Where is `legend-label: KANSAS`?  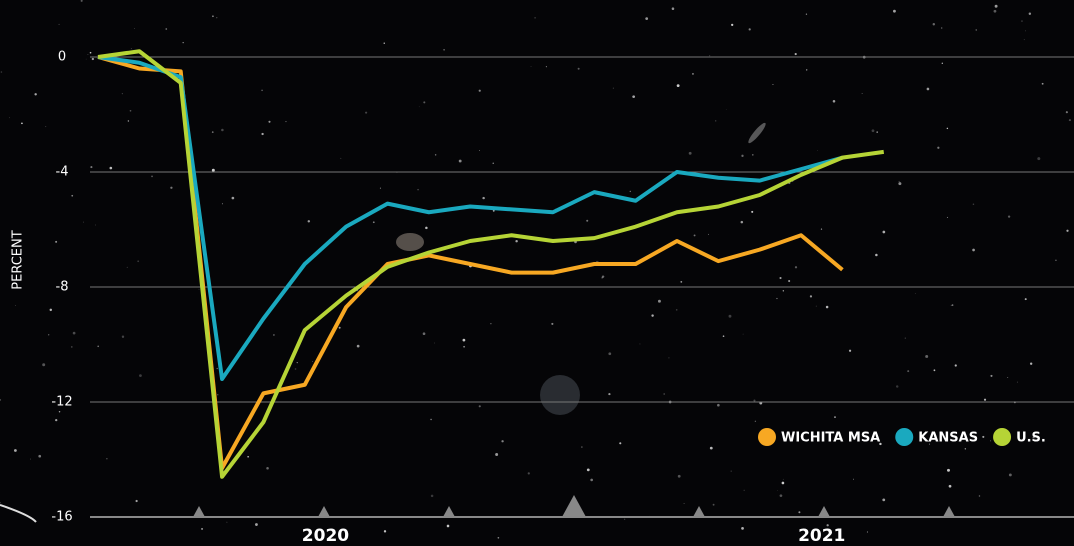 legend-label: KANSAS is located at coordinates (948, 438).